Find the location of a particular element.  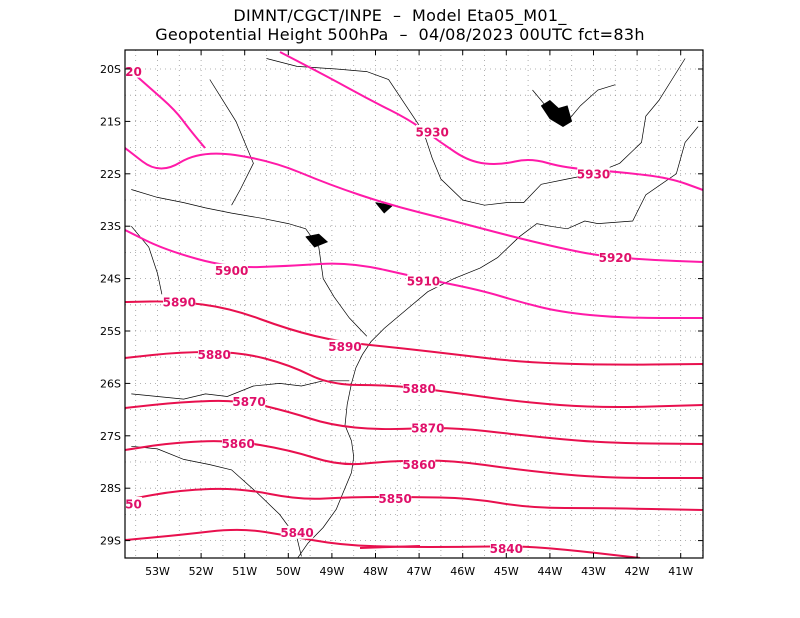

lon-label: 47W is located at coordinates (419, 571).